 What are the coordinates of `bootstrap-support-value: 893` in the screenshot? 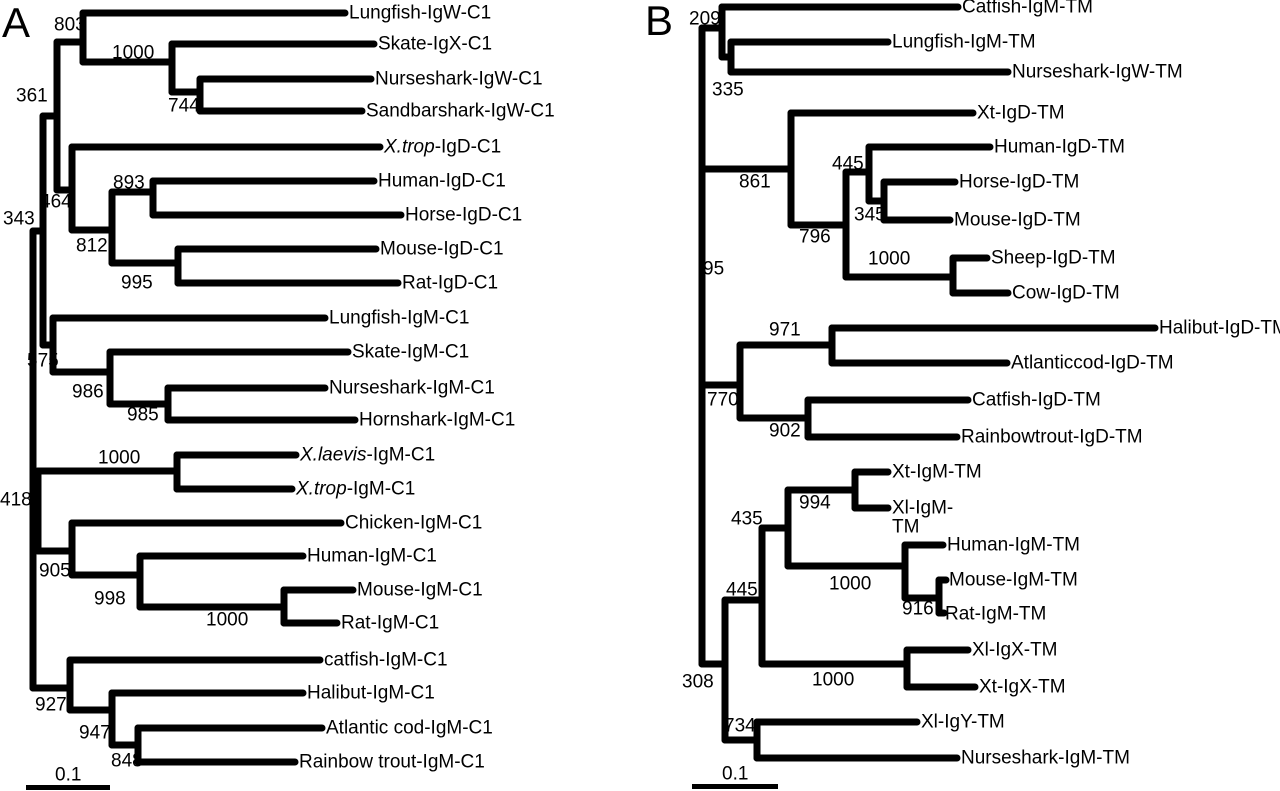 It's located at (129, 183).